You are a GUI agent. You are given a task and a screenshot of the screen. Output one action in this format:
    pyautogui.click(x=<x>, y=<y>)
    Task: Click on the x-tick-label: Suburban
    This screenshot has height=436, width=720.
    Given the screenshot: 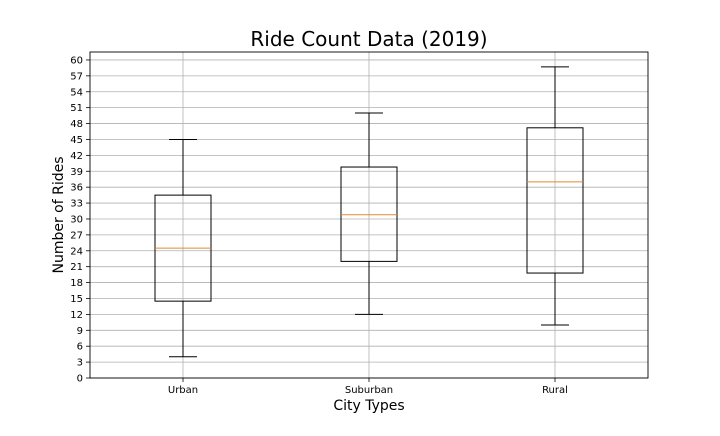 What is the action you would take?
    pyautogui.click(x=369, y=390)
    